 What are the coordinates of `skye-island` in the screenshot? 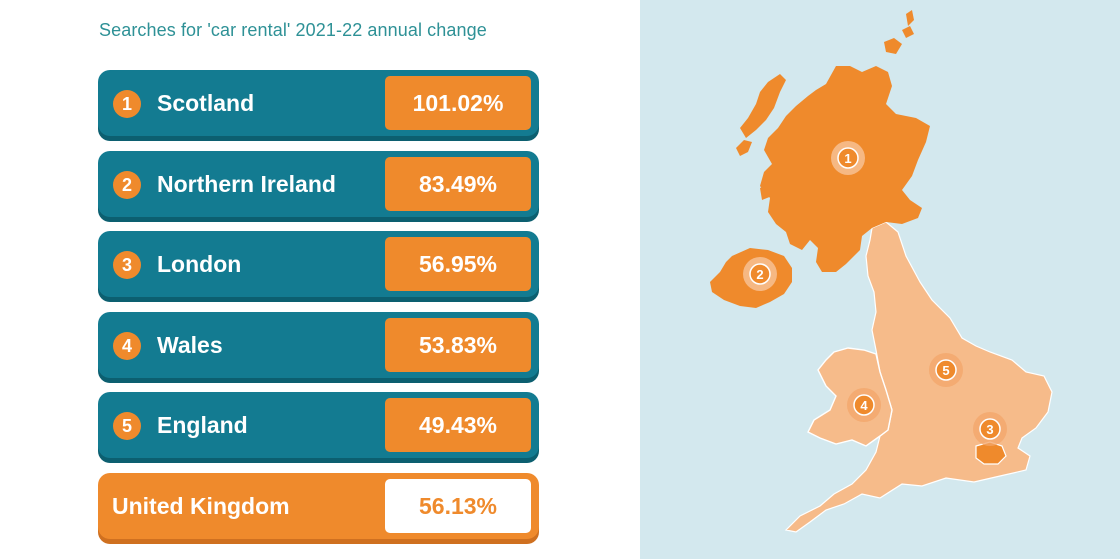 It's located at (781, 145).